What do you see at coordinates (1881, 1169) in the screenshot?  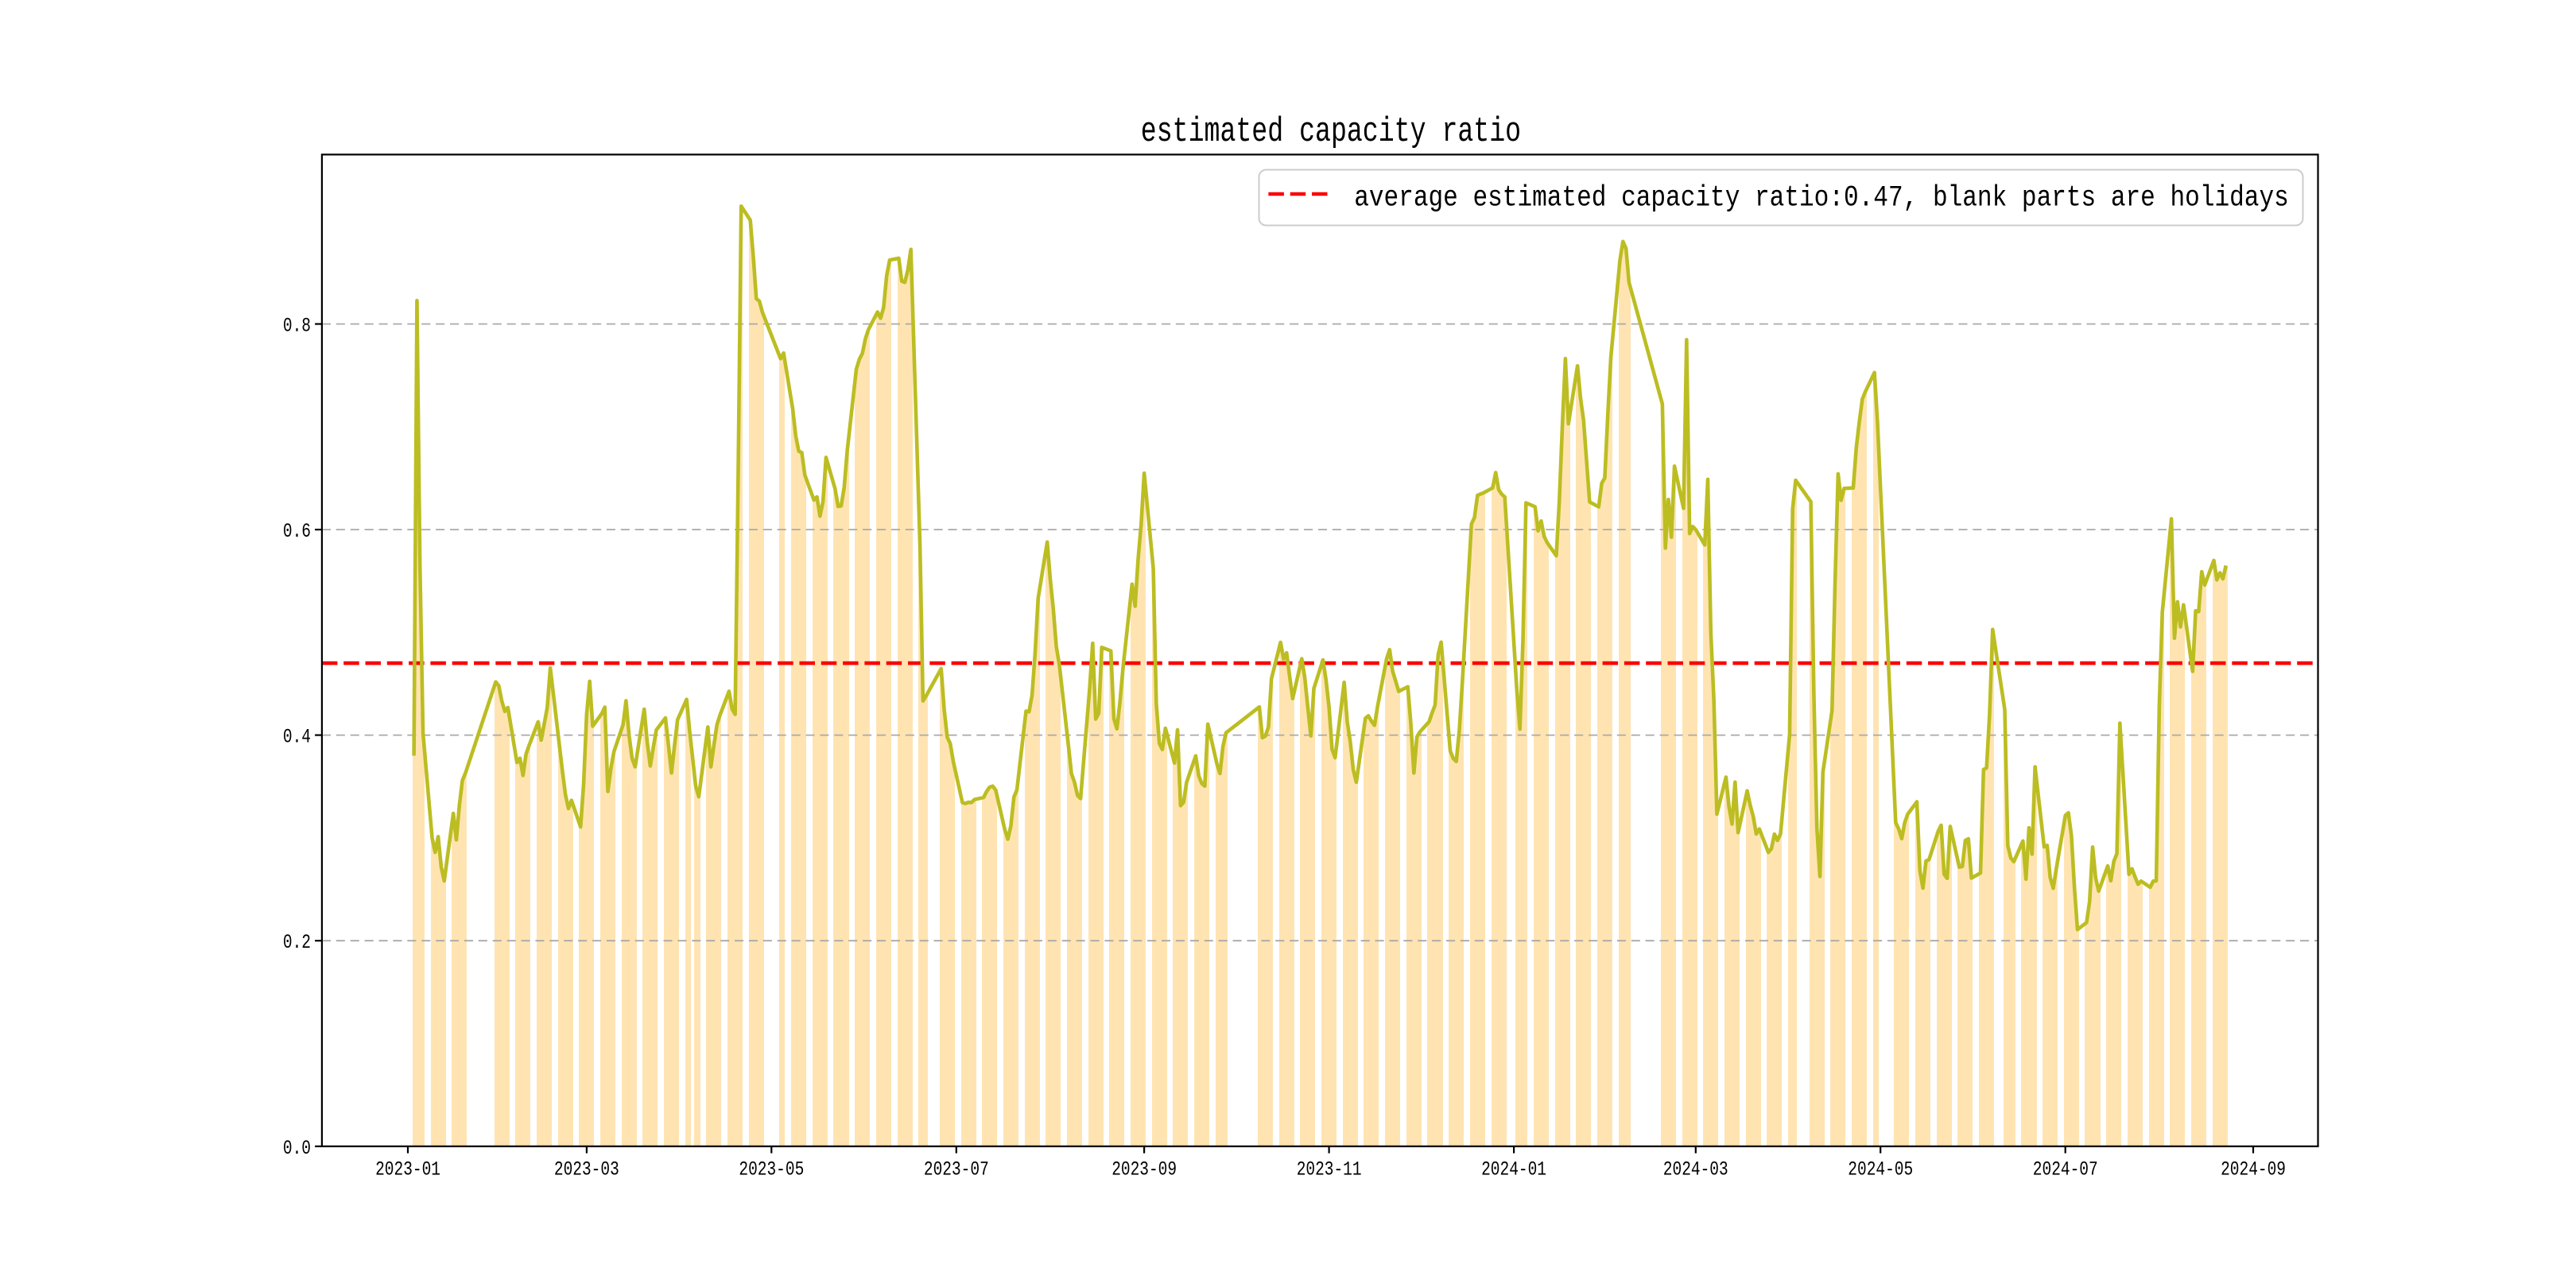 I see `svg-text: 2024-05` at bounding box center [1881, 1169].